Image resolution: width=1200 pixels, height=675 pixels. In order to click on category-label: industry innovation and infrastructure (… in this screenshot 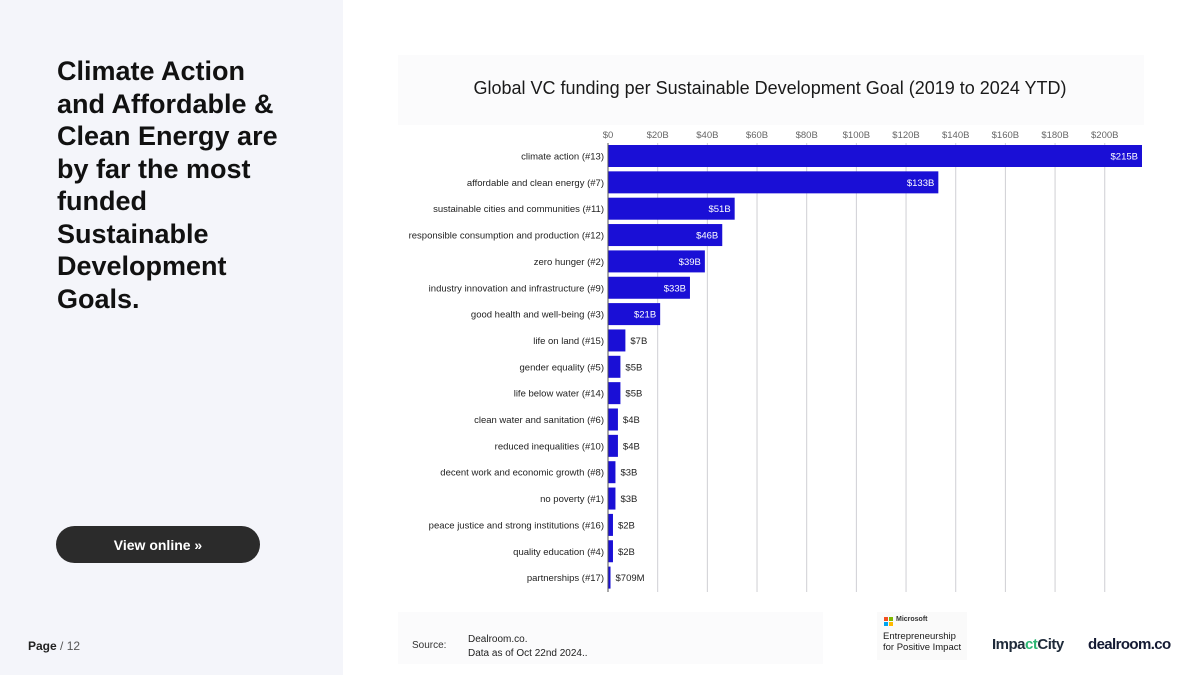, I will do `click(516, 288)`.